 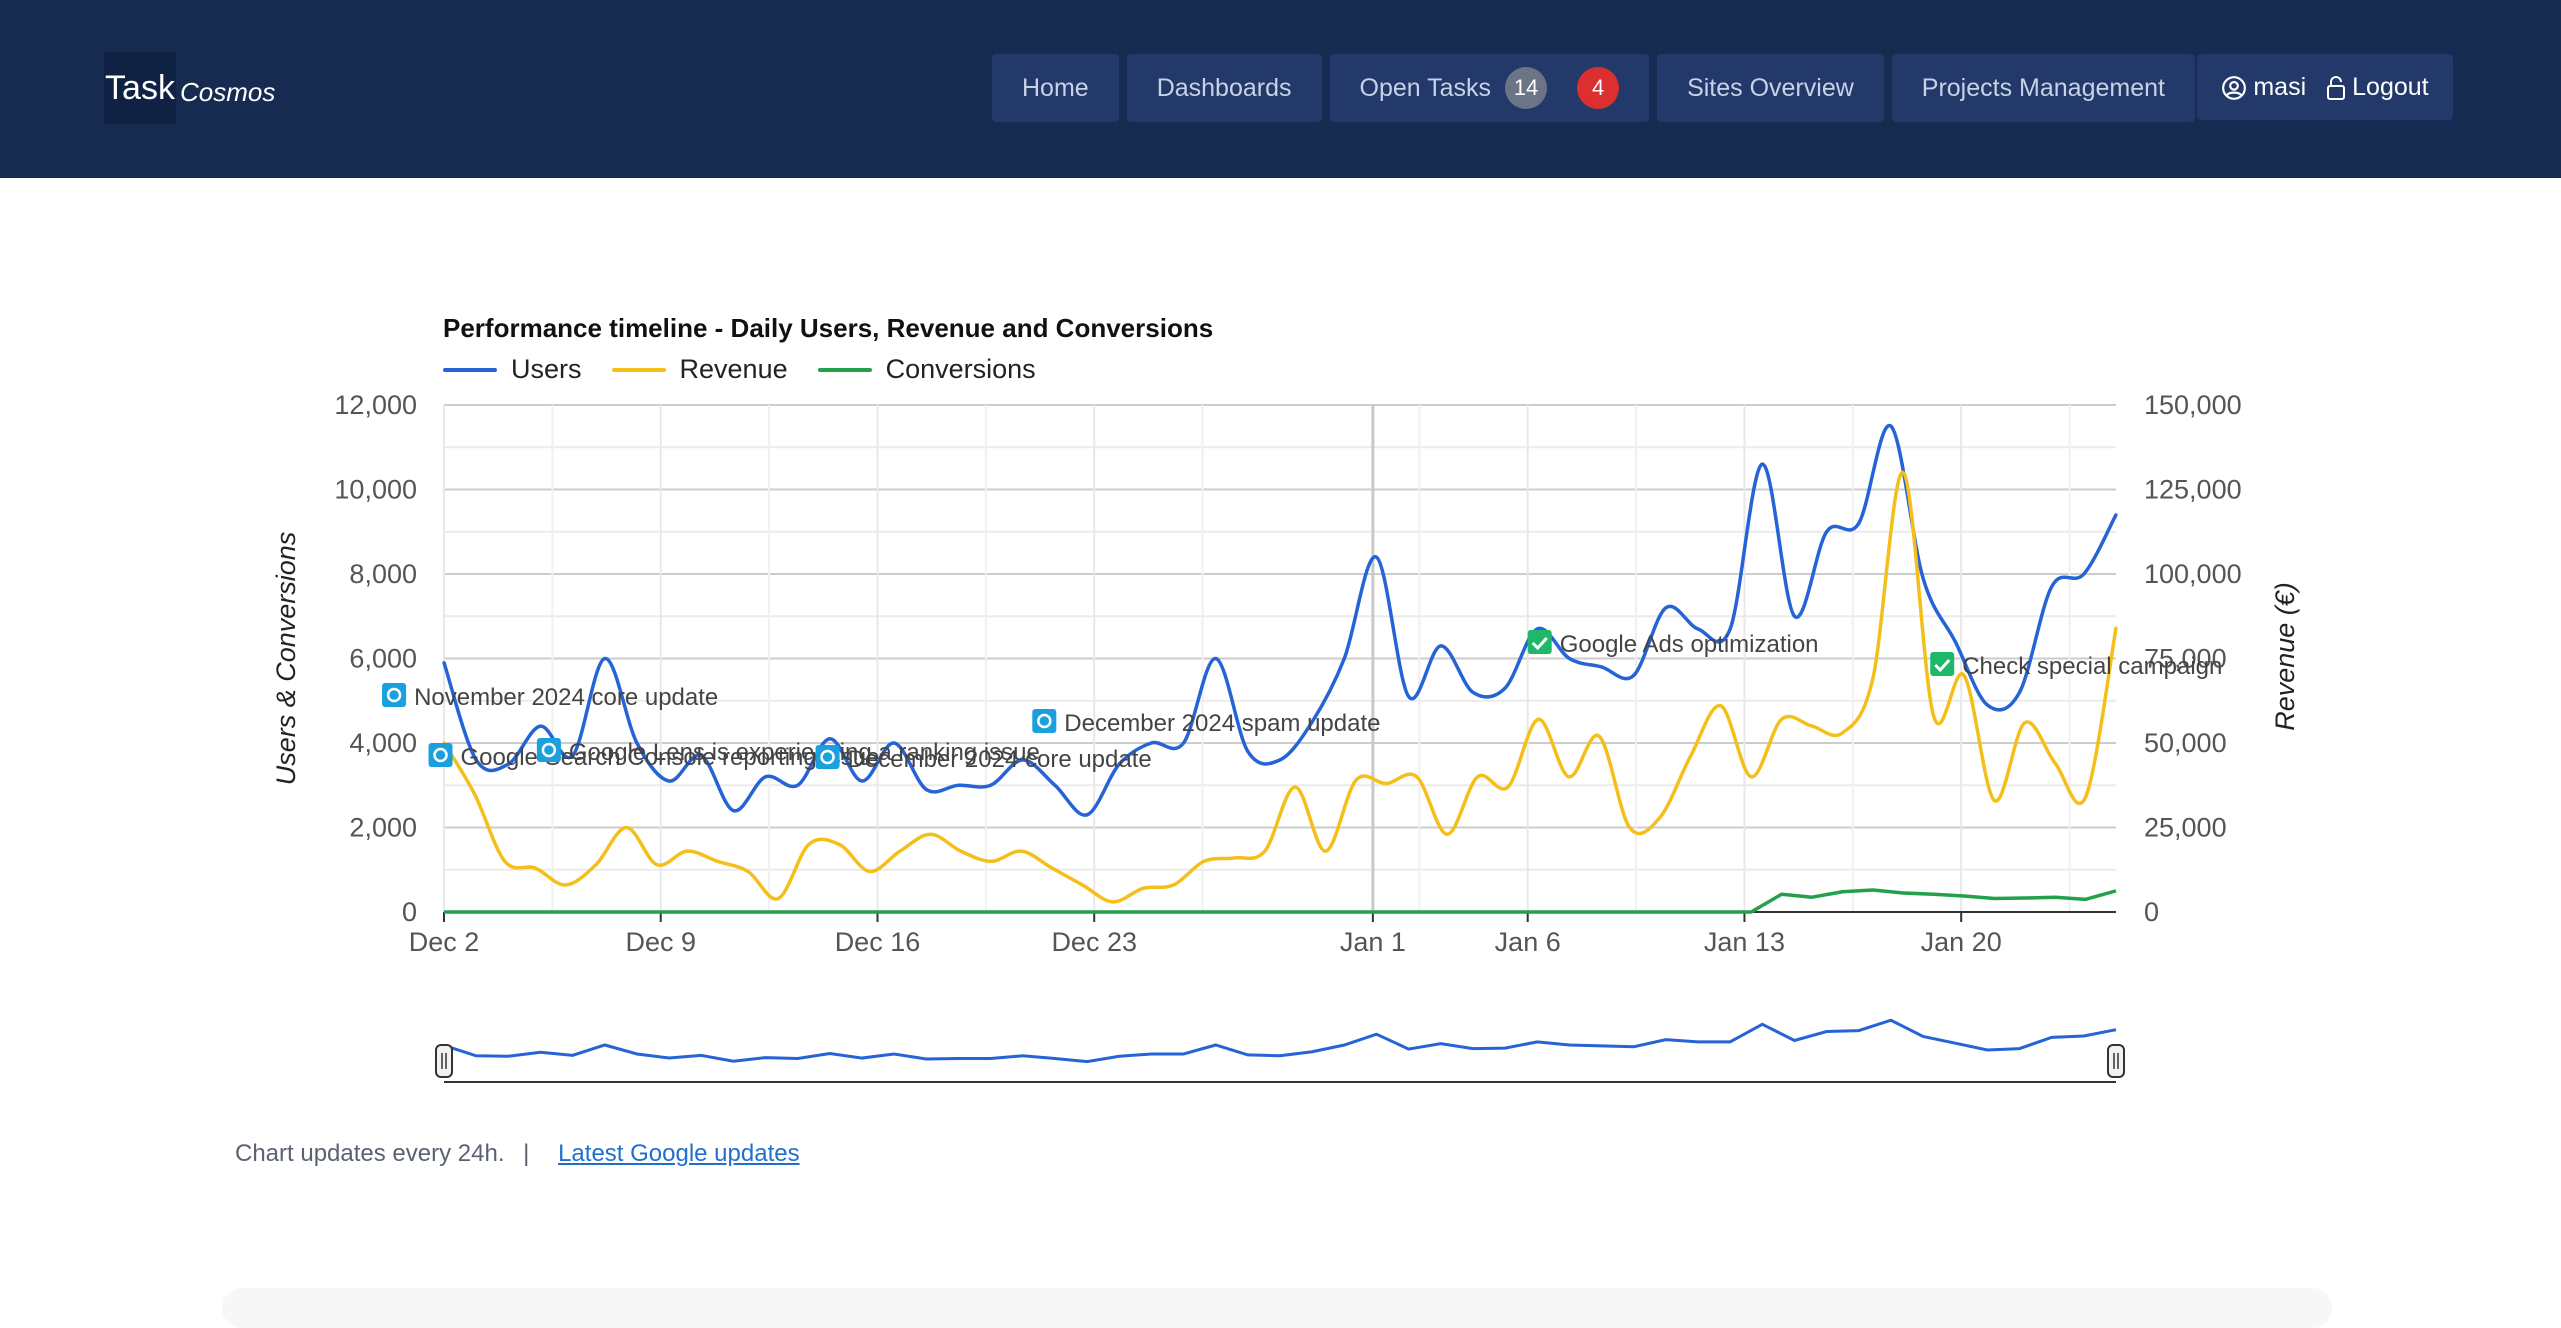 I want to click on username: masi, so click(x=2280, y=86).